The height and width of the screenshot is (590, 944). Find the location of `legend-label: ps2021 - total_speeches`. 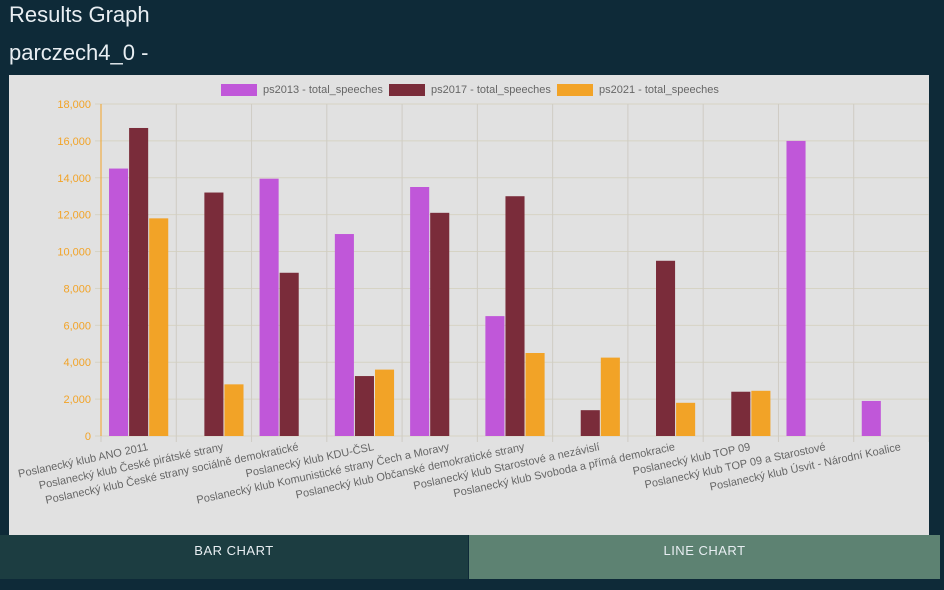

legend-label: ps2021 - total_speeches is located at coordinates (659, 90).